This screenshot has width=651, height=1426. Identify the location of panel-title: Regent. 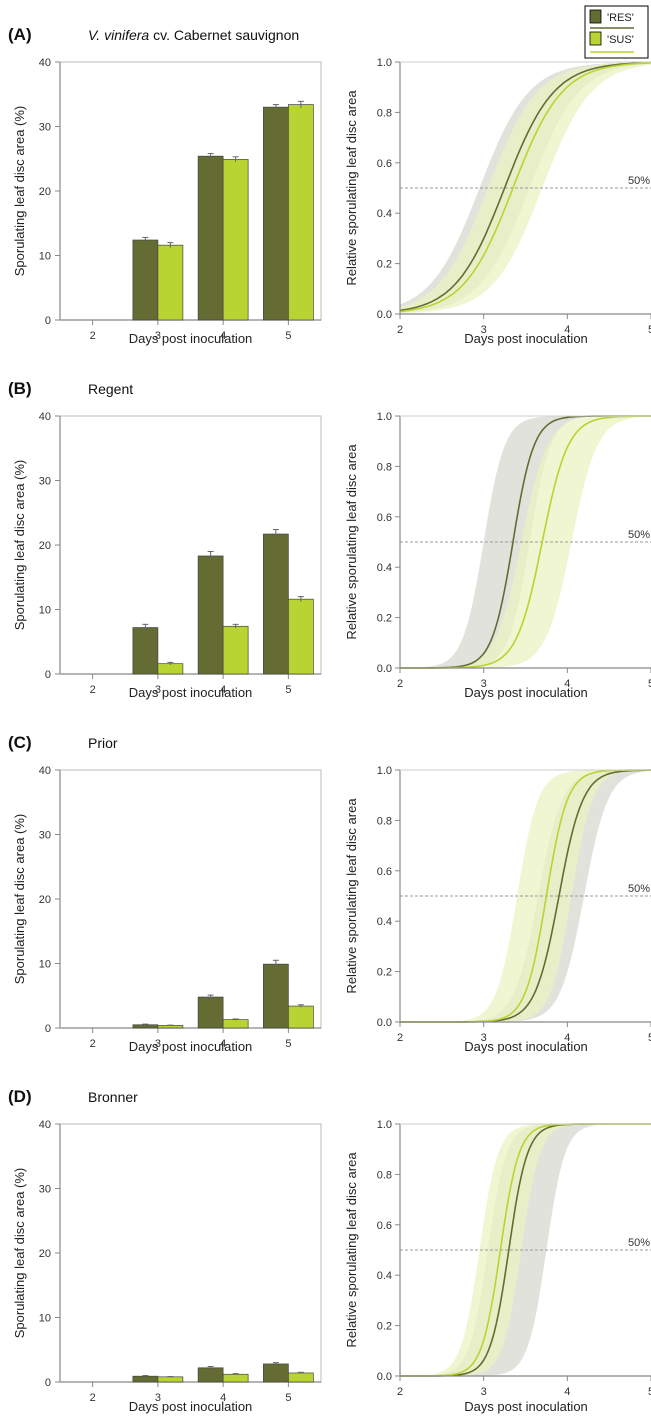
(110, 389).